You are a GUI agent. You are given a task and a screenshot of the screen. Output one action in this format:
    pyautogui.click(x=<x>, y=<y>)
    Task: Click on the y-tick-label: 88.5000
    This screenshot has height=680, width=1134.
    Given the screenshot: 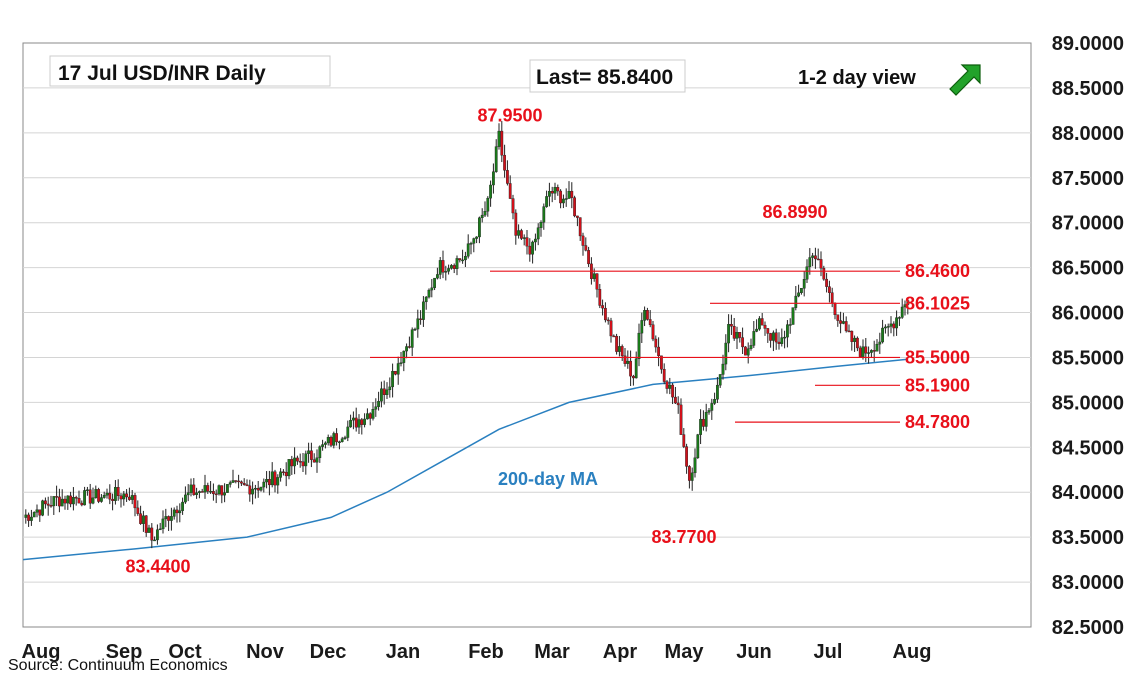 What is the action you would take?
    pyautogui.click(x=1088, y=89)
    